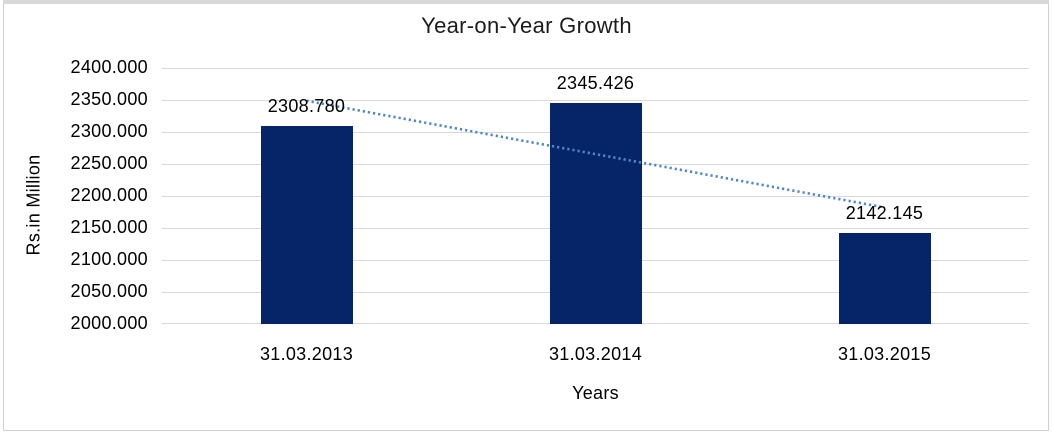  Describe the element at coordinates (306, 354) in the screenshot. I see `x-tick-label: 31.03.2013` at that location.